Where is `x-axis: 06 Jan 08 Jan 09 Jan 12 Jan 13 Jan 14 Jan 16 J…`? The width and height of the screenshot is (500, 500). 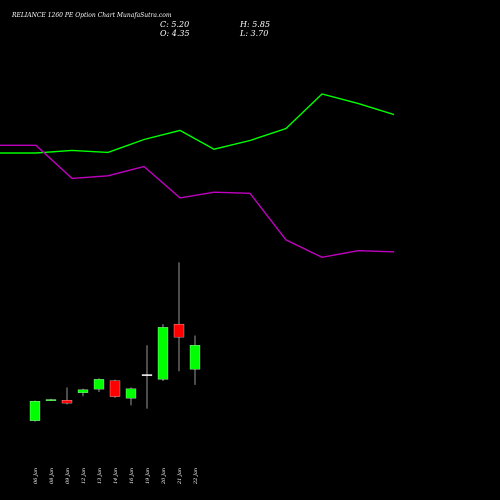
x-axis: 06 Jan 08 Jan 09 Jan 12 Jan 13 Jan 14 Jan 16 J… is located at coordinates (116, 476).